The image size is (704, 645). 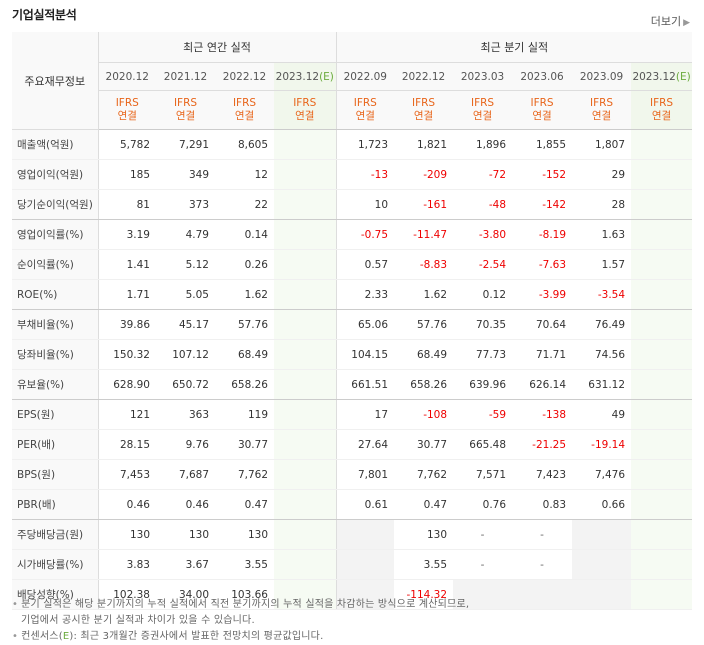 What do you see at coordinates (127, 564) in the screenshot?
I see `table-cell: 3.83` at bounding box center [127, 564].